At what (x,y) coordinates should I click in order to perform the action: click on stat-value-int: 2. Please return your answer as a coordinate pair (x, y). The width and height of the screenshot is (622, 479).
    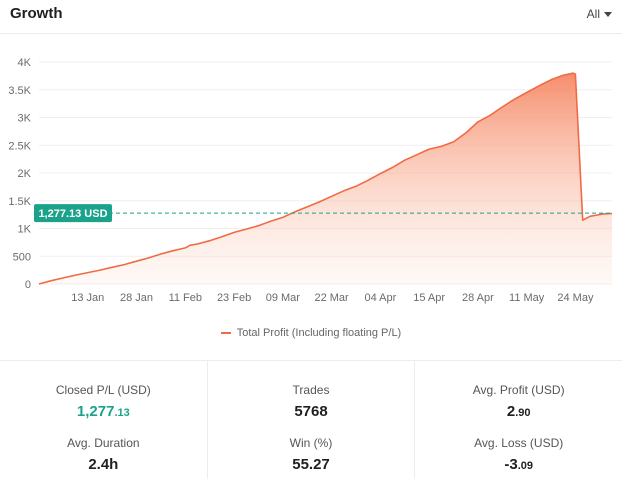
    Looking at the image, I should click on (511, 411).